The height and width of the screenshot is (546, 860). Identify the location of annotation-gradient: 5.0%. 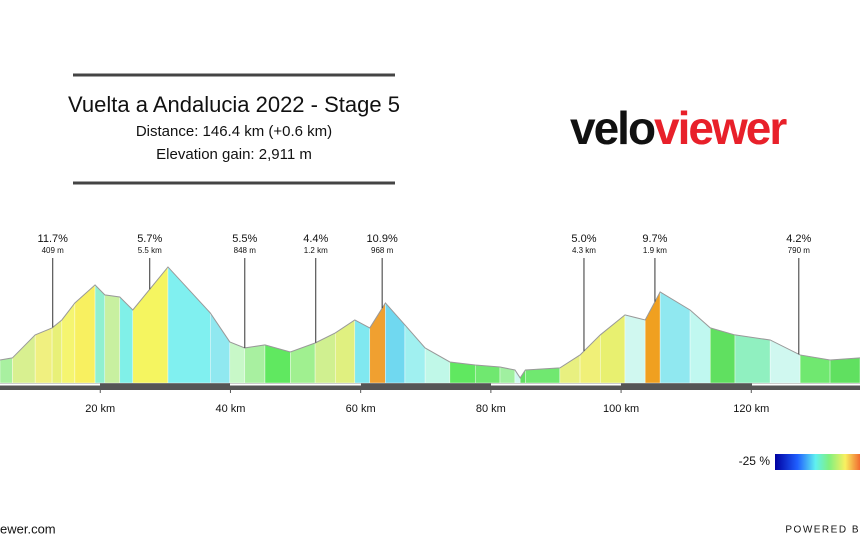
(583, 239).